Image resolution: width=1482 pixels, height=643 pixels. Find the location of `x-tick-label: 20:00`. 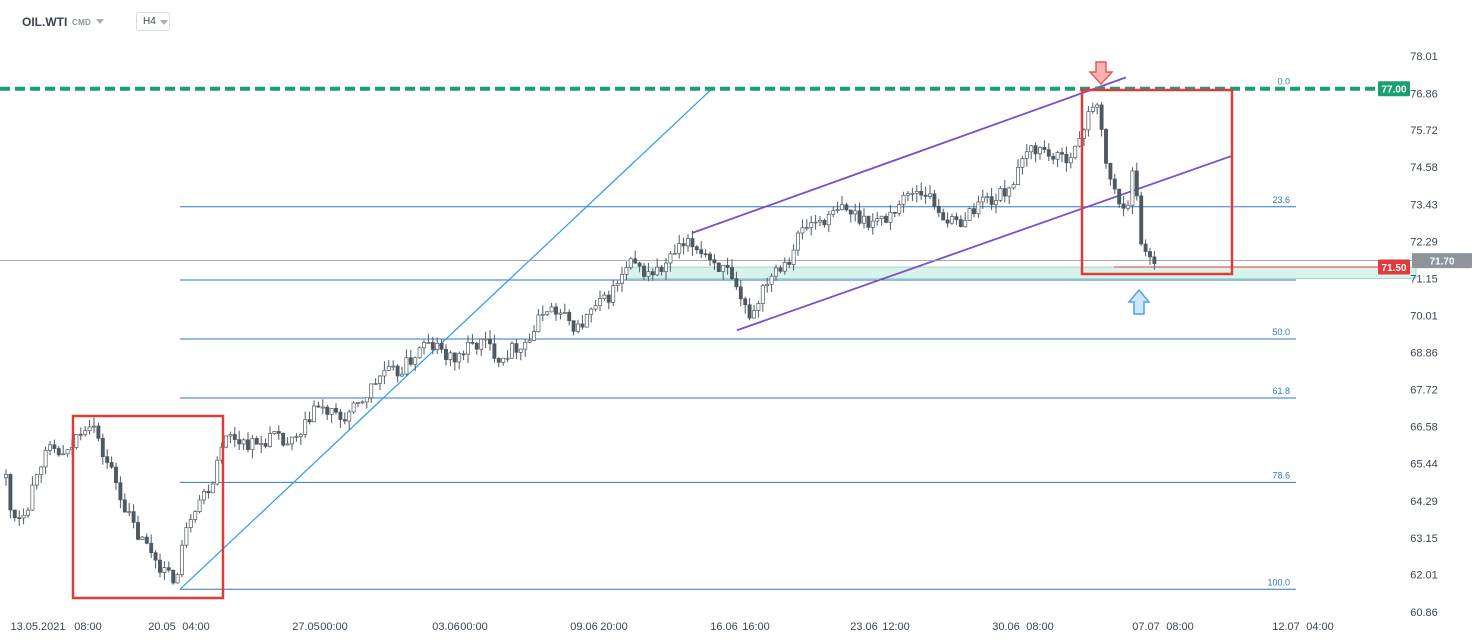

x-tick-label: 20:00 is located at coordinates (614, 627).